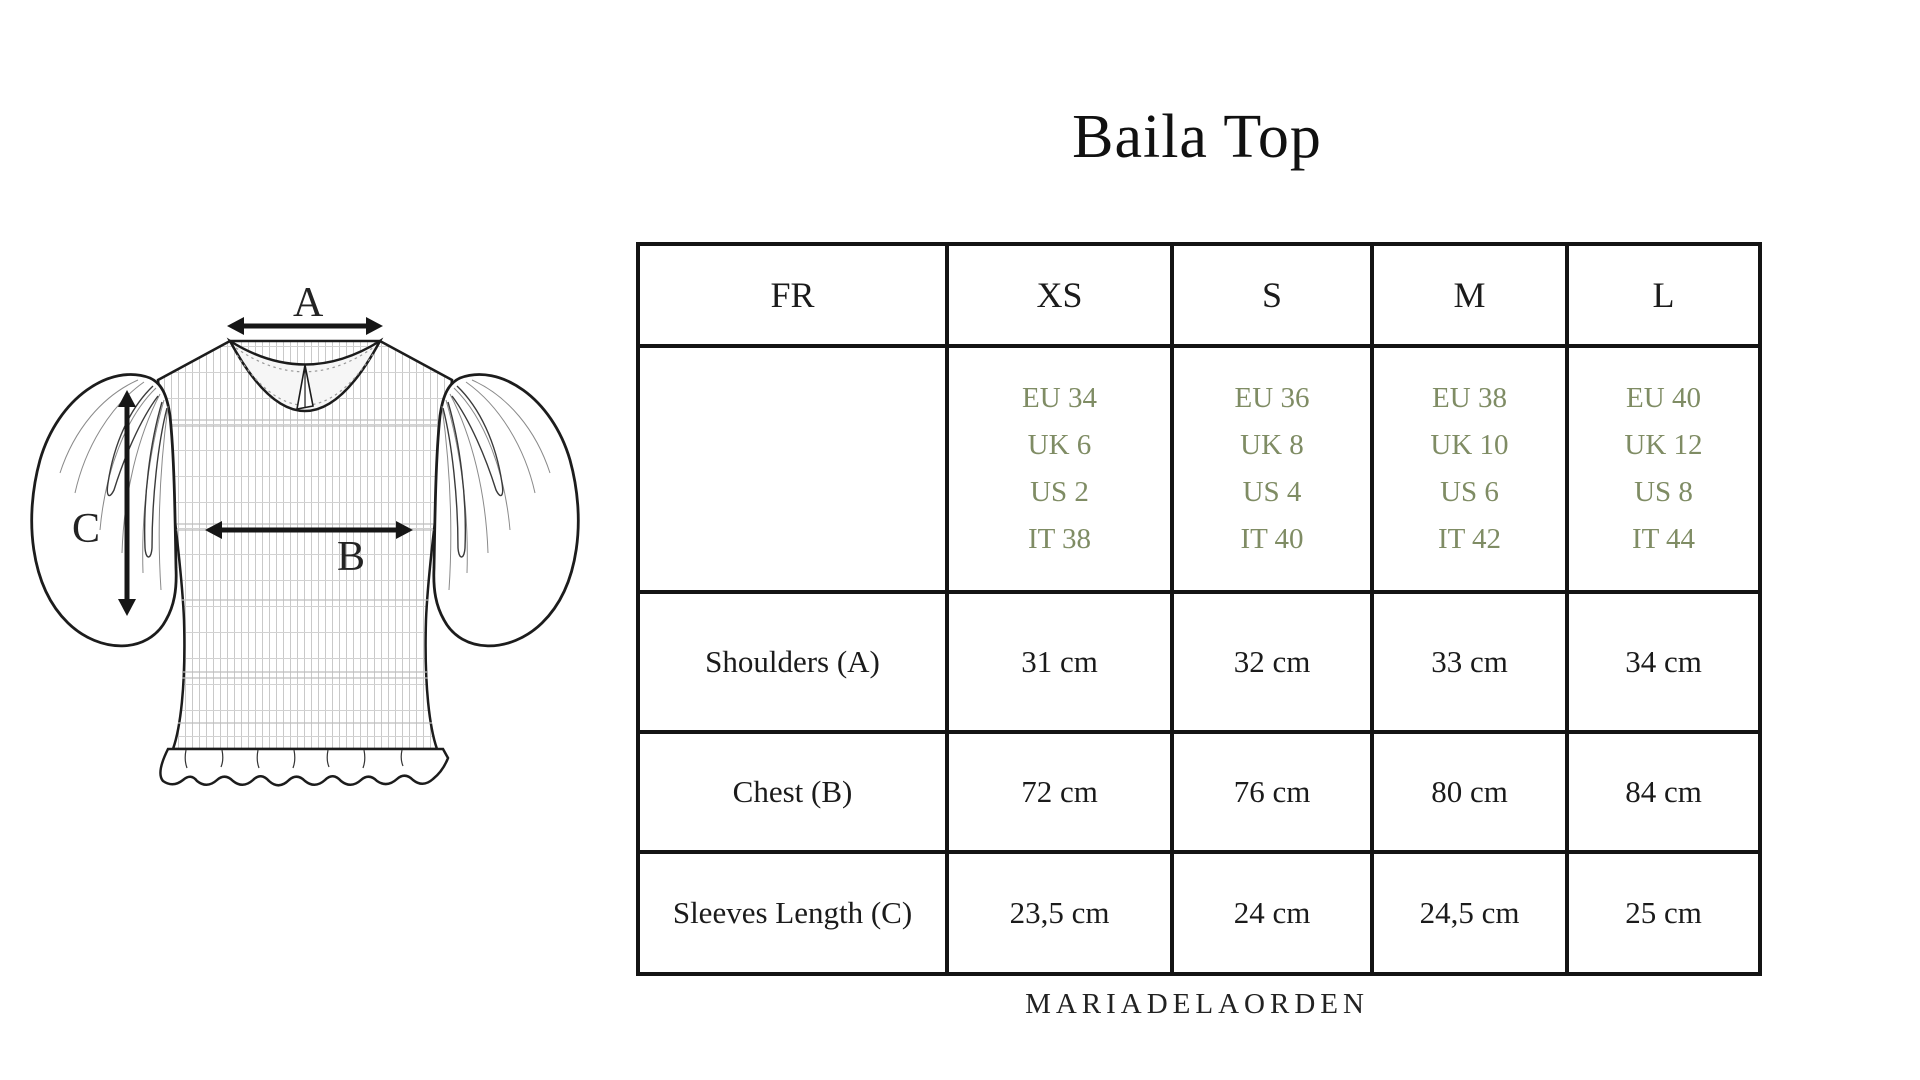 The image size is (1920, 1080). What do you see at coordinates (1469, 792) in the screenshot?
I see `chest-m: 80 cm` at bounding box center [1469, 792].